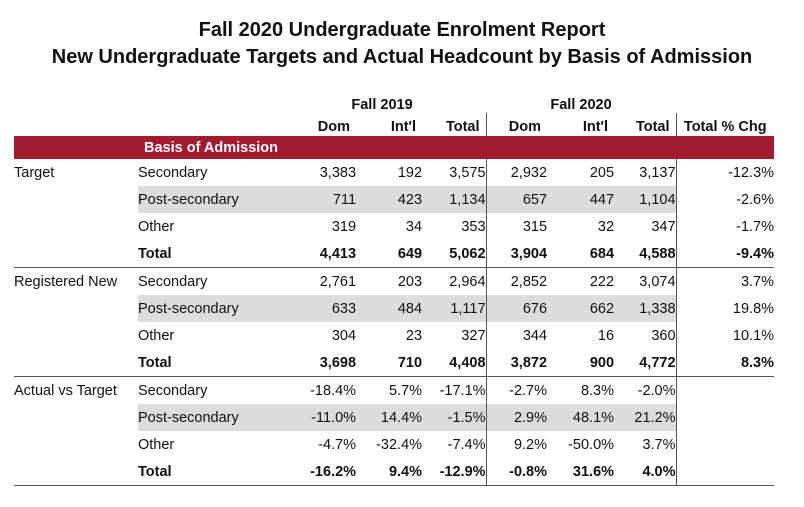 The width and height of the screenshot is (804, 507). What do you see at coordinates (597, 390) in the screenshot?
I see `value-cell: 8.3%` at bounding box center [597, 390].